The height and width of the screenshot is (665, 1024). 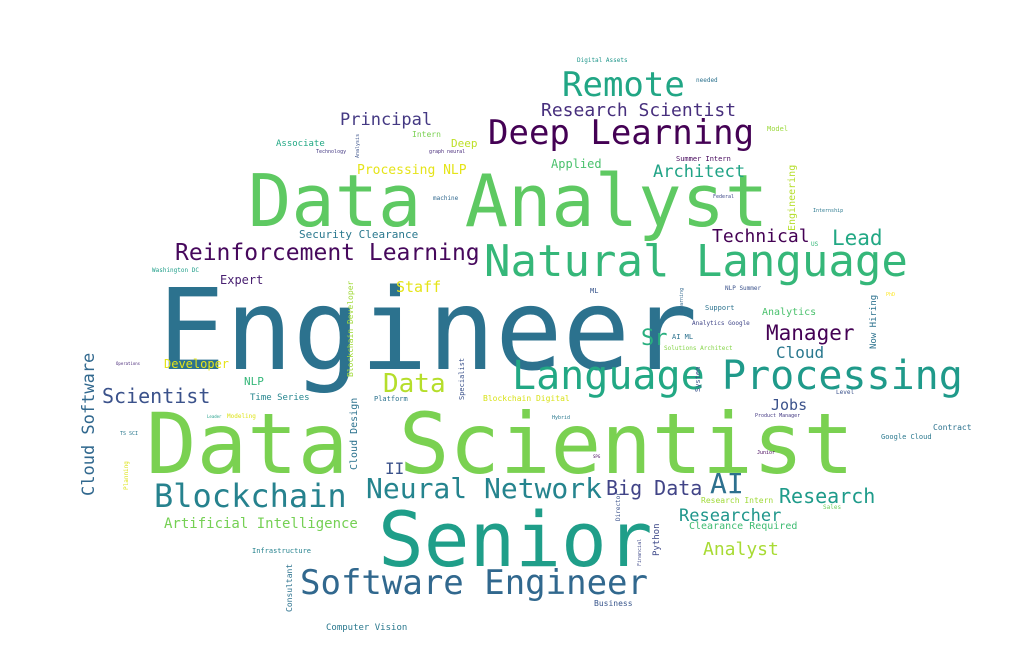 I want to click on word-ai: AI, so click(x=727, y=483).